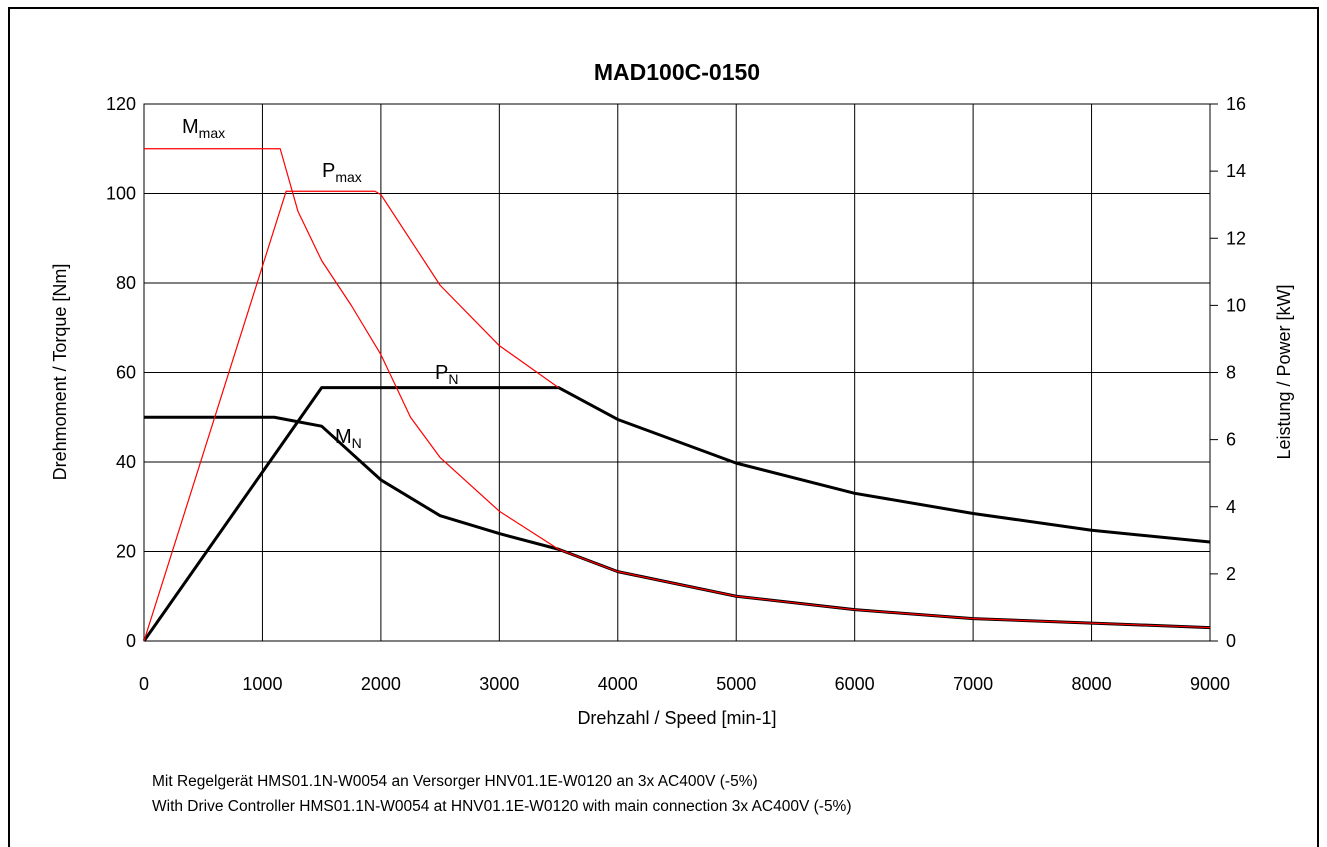  I want to click on y2-tick-label: 12, so click(1236, 238).